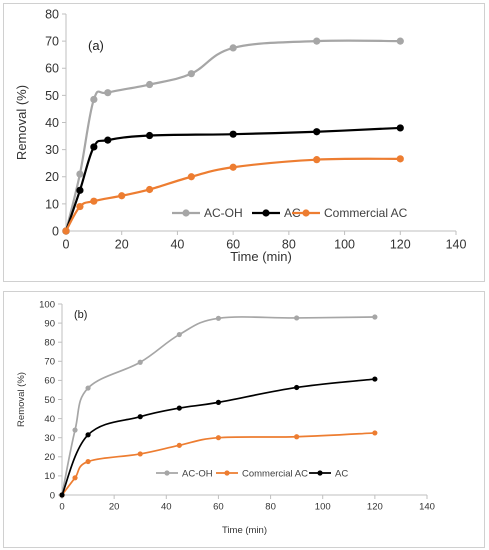 Image resolution: width=489 pixels, height=550 pixels. I want to click on chart-b-legend-marker-ac, so click(320, 473).